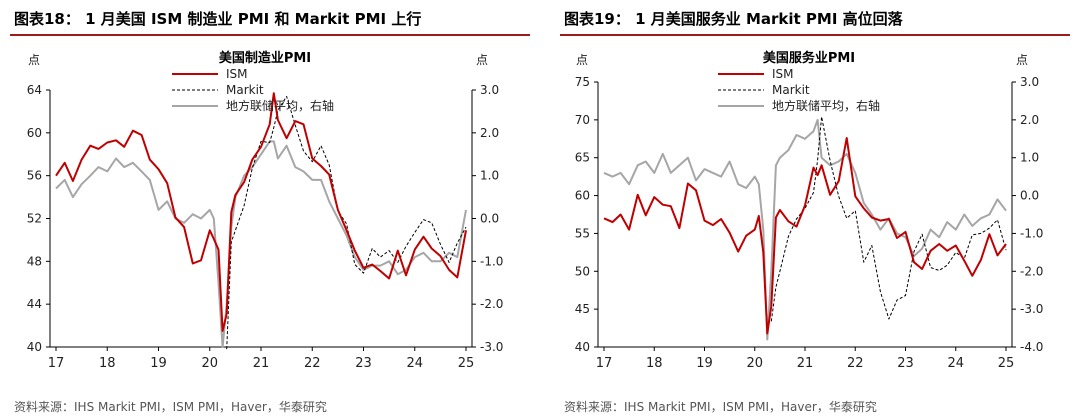 Image resolution: width=1080 pixels, height=420 pixels. What do you see at coordinates (1031, 347) in the screenshot?
I see `y-right-tick-label: -4.0` at bounding box center [1031, 347].